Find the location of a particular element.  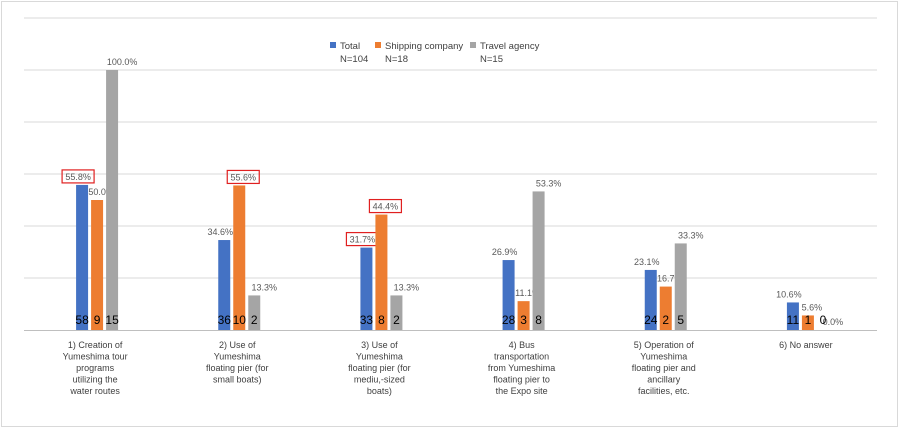

data-label: 11.1% is located at coordinates (527, 293).